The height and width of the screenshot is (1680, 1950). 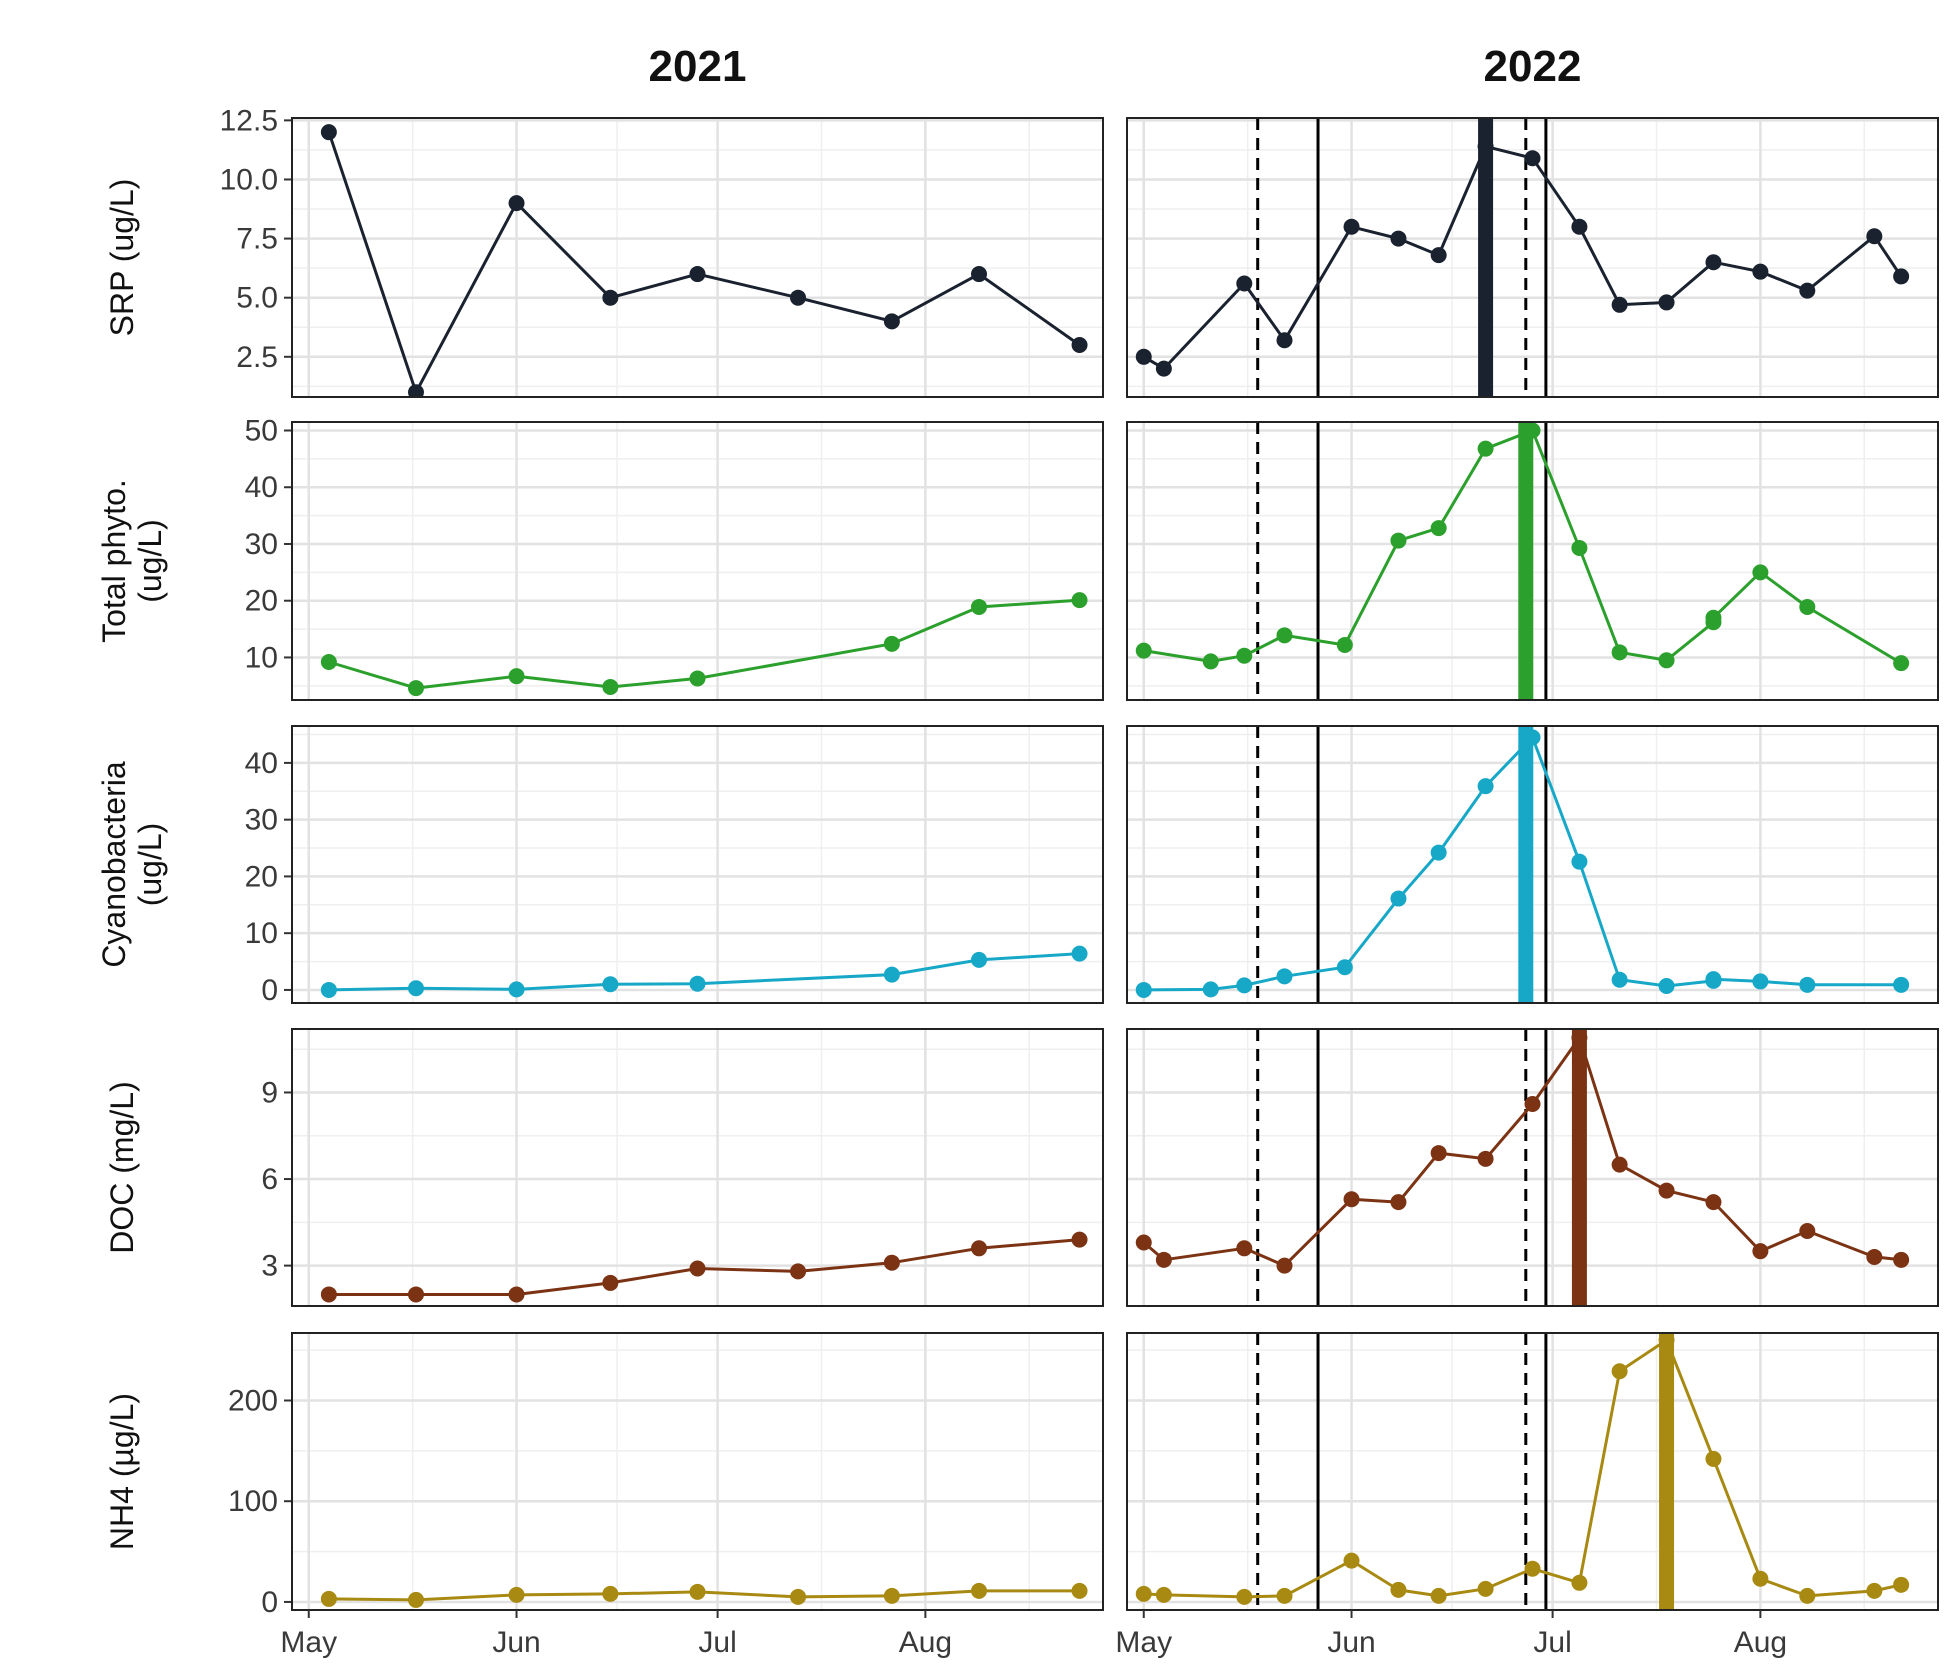 What do you see at coordinates (261, 487) in the screenshot?
I see `y-tick-label: 40` at bounding box center [261, 487].